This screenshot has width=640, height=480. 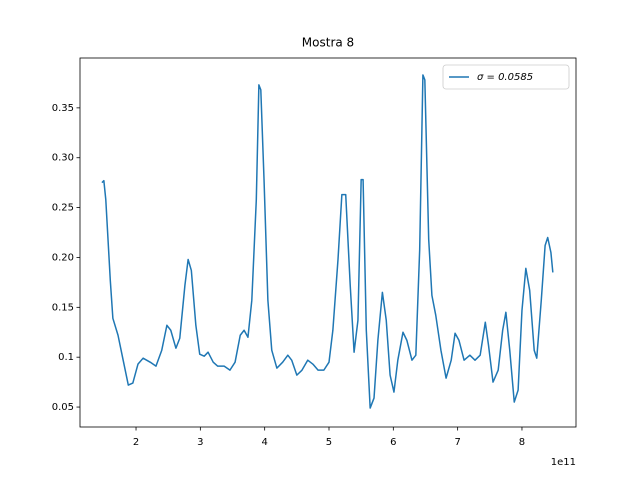 What do you see at coordinates (63, 108) in the screenshot?
I see `y-tick-label: 0.35` at bounding box center [63, 108].